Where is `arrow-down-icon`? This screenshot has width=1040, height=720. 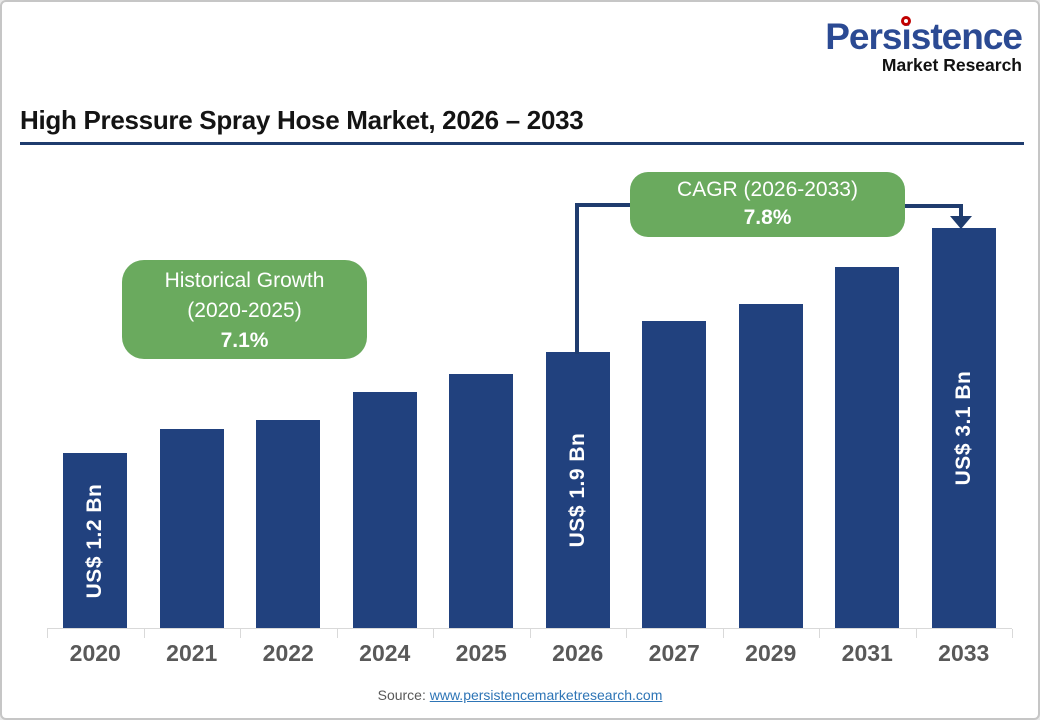 arrow-down-icon is located at coordinates (961, 222).